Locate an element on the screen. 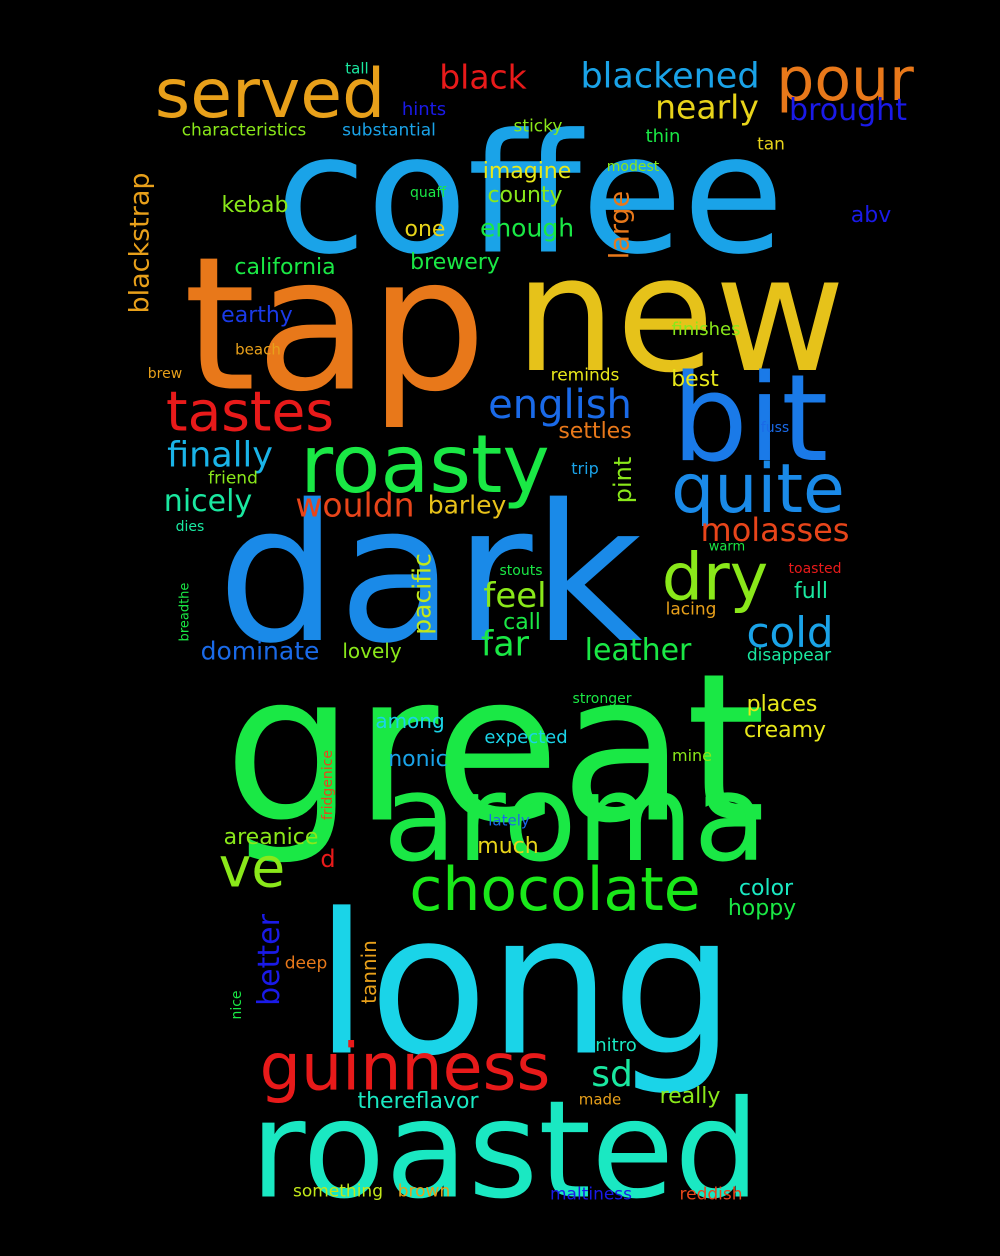  word-county: county is located at coordinates (525, 195).